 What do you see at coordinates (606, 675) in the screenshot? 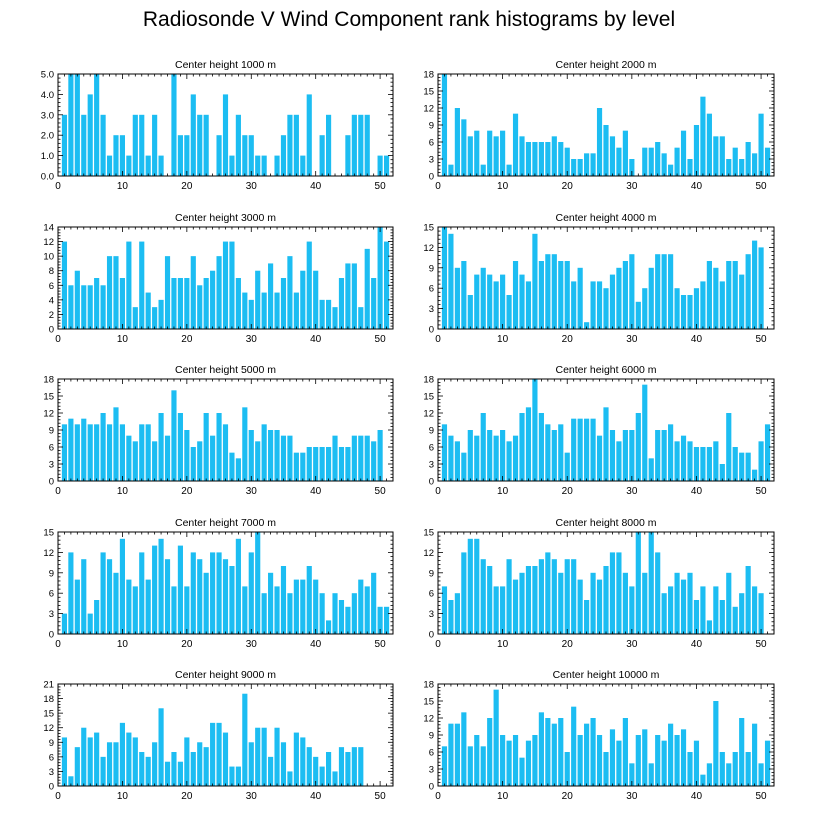
I see `chart-title: Center height 10000 m` at bounding box center [606, 675].